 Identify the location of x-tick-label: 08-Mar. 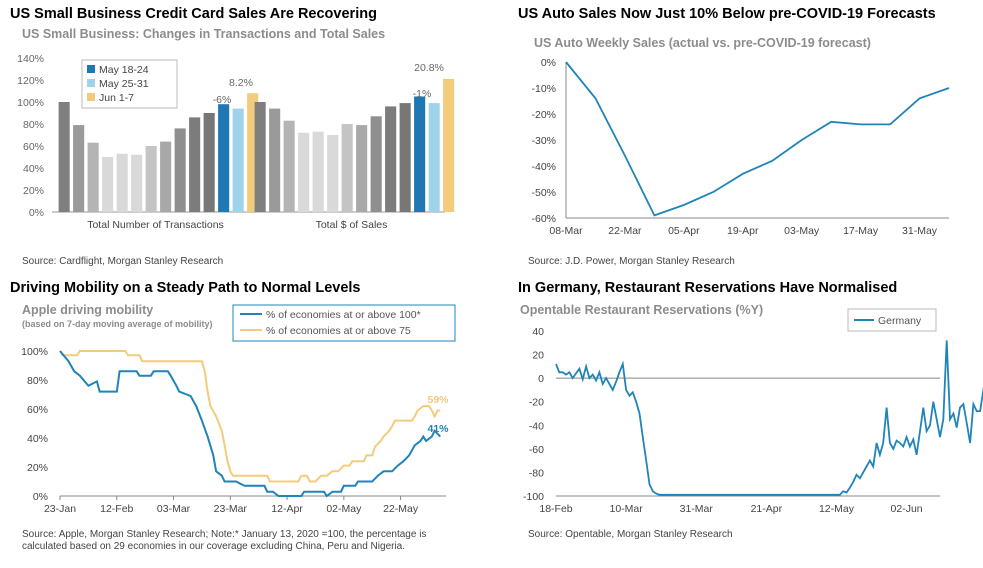
(566, 231).